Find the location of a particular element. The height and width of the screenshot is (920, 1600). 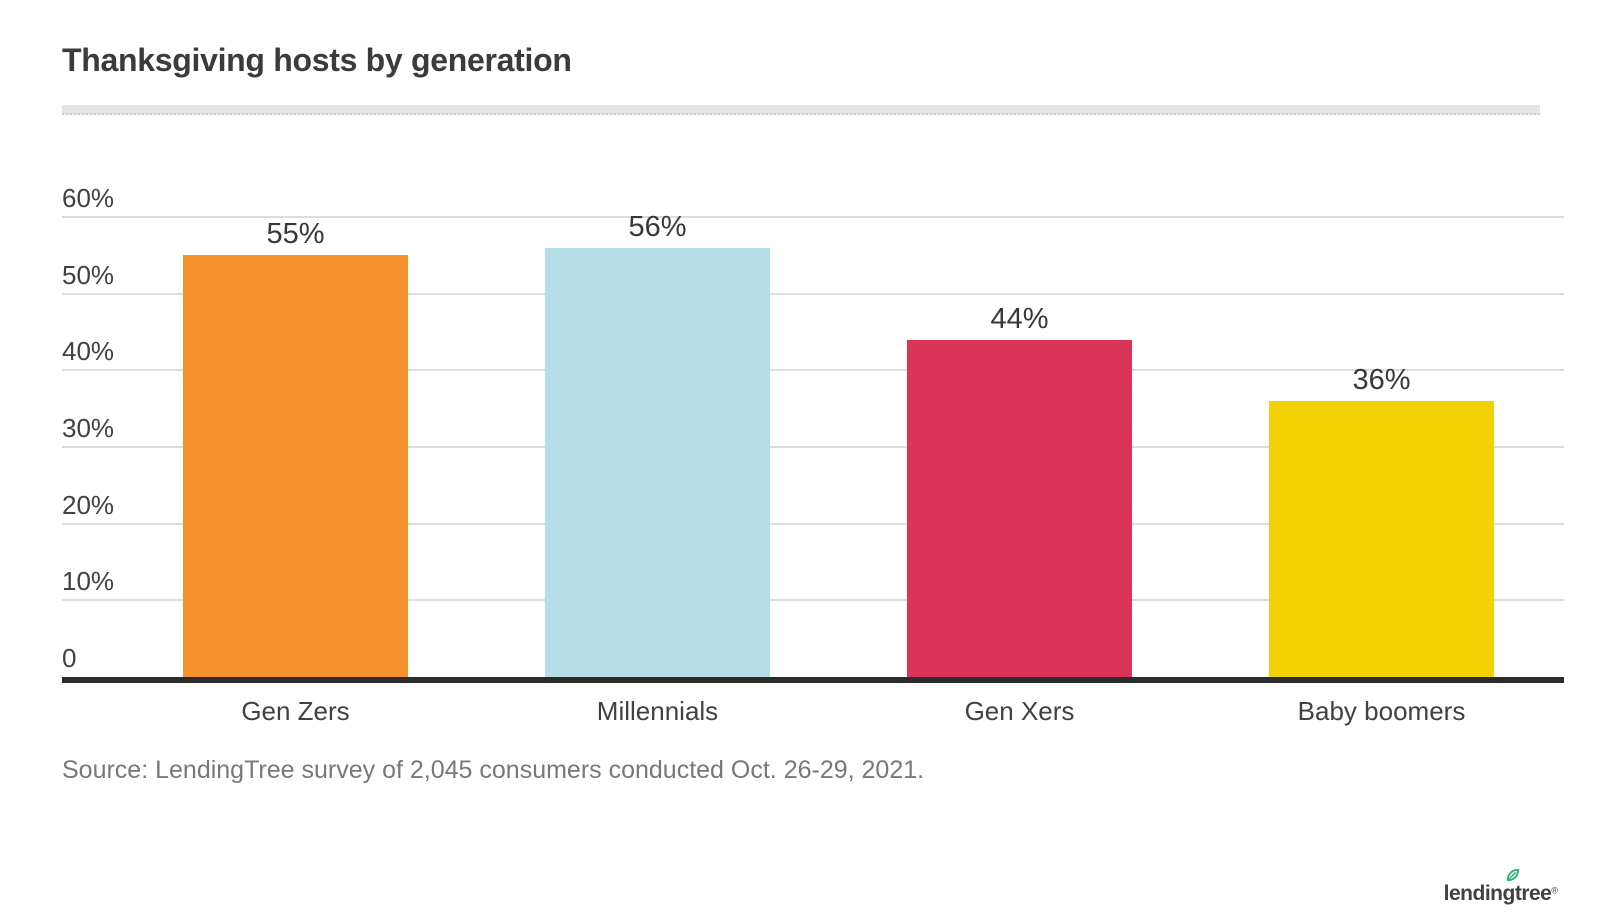

y-tick-label-20: 20% is located at coordinates (88, 504).